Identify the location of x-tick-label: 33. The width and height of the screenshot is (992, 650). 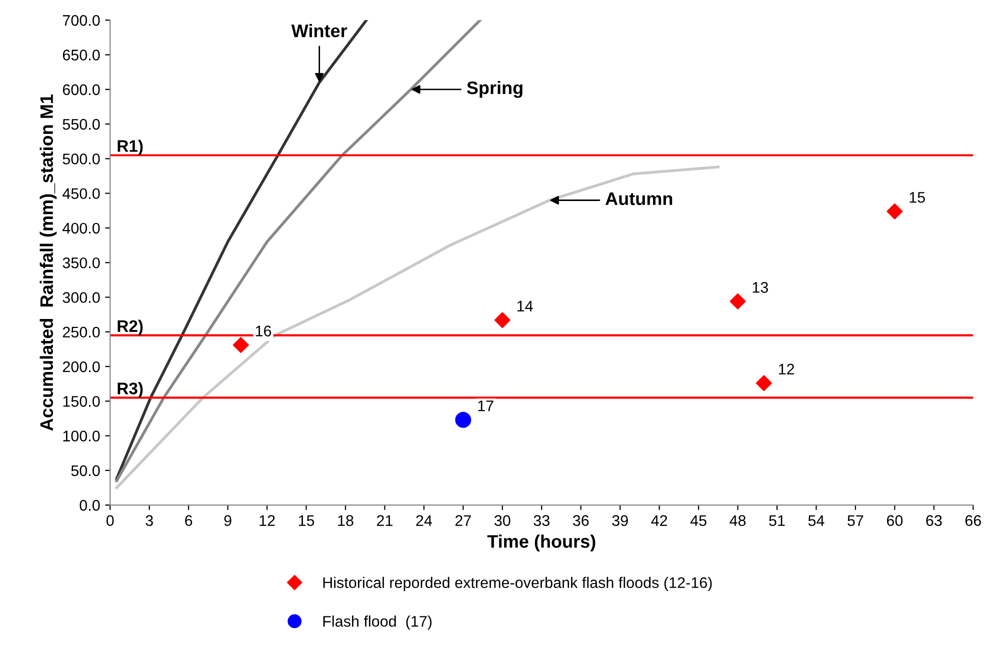
(542, 520).